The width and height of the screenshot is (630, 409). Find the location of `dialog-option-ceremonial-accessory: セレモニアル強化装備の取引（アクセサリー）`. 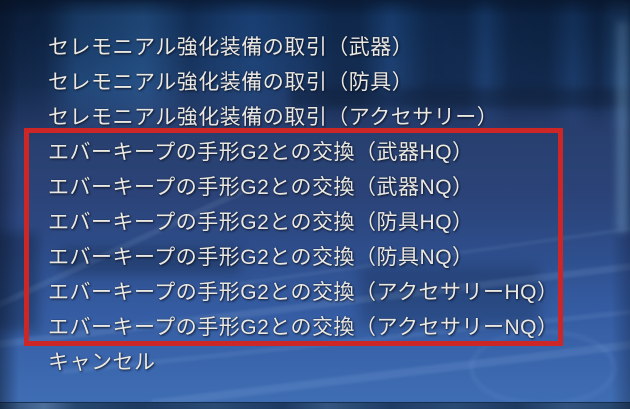

dialog-option-ceremonial-accessory: セレモニアル強化装備の取引（アクセサリー） is located at coordinates (273, 117).